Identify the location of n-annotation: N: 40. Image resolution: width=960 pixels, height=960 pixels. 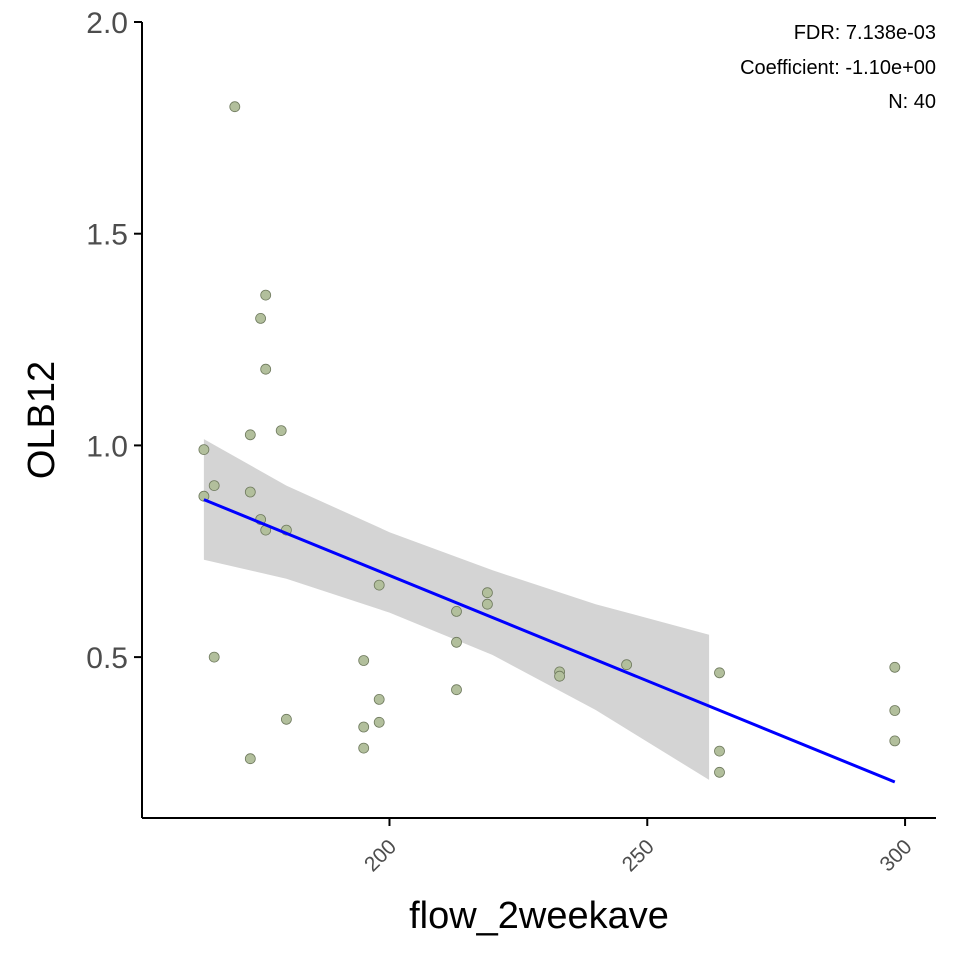
(912, 102).